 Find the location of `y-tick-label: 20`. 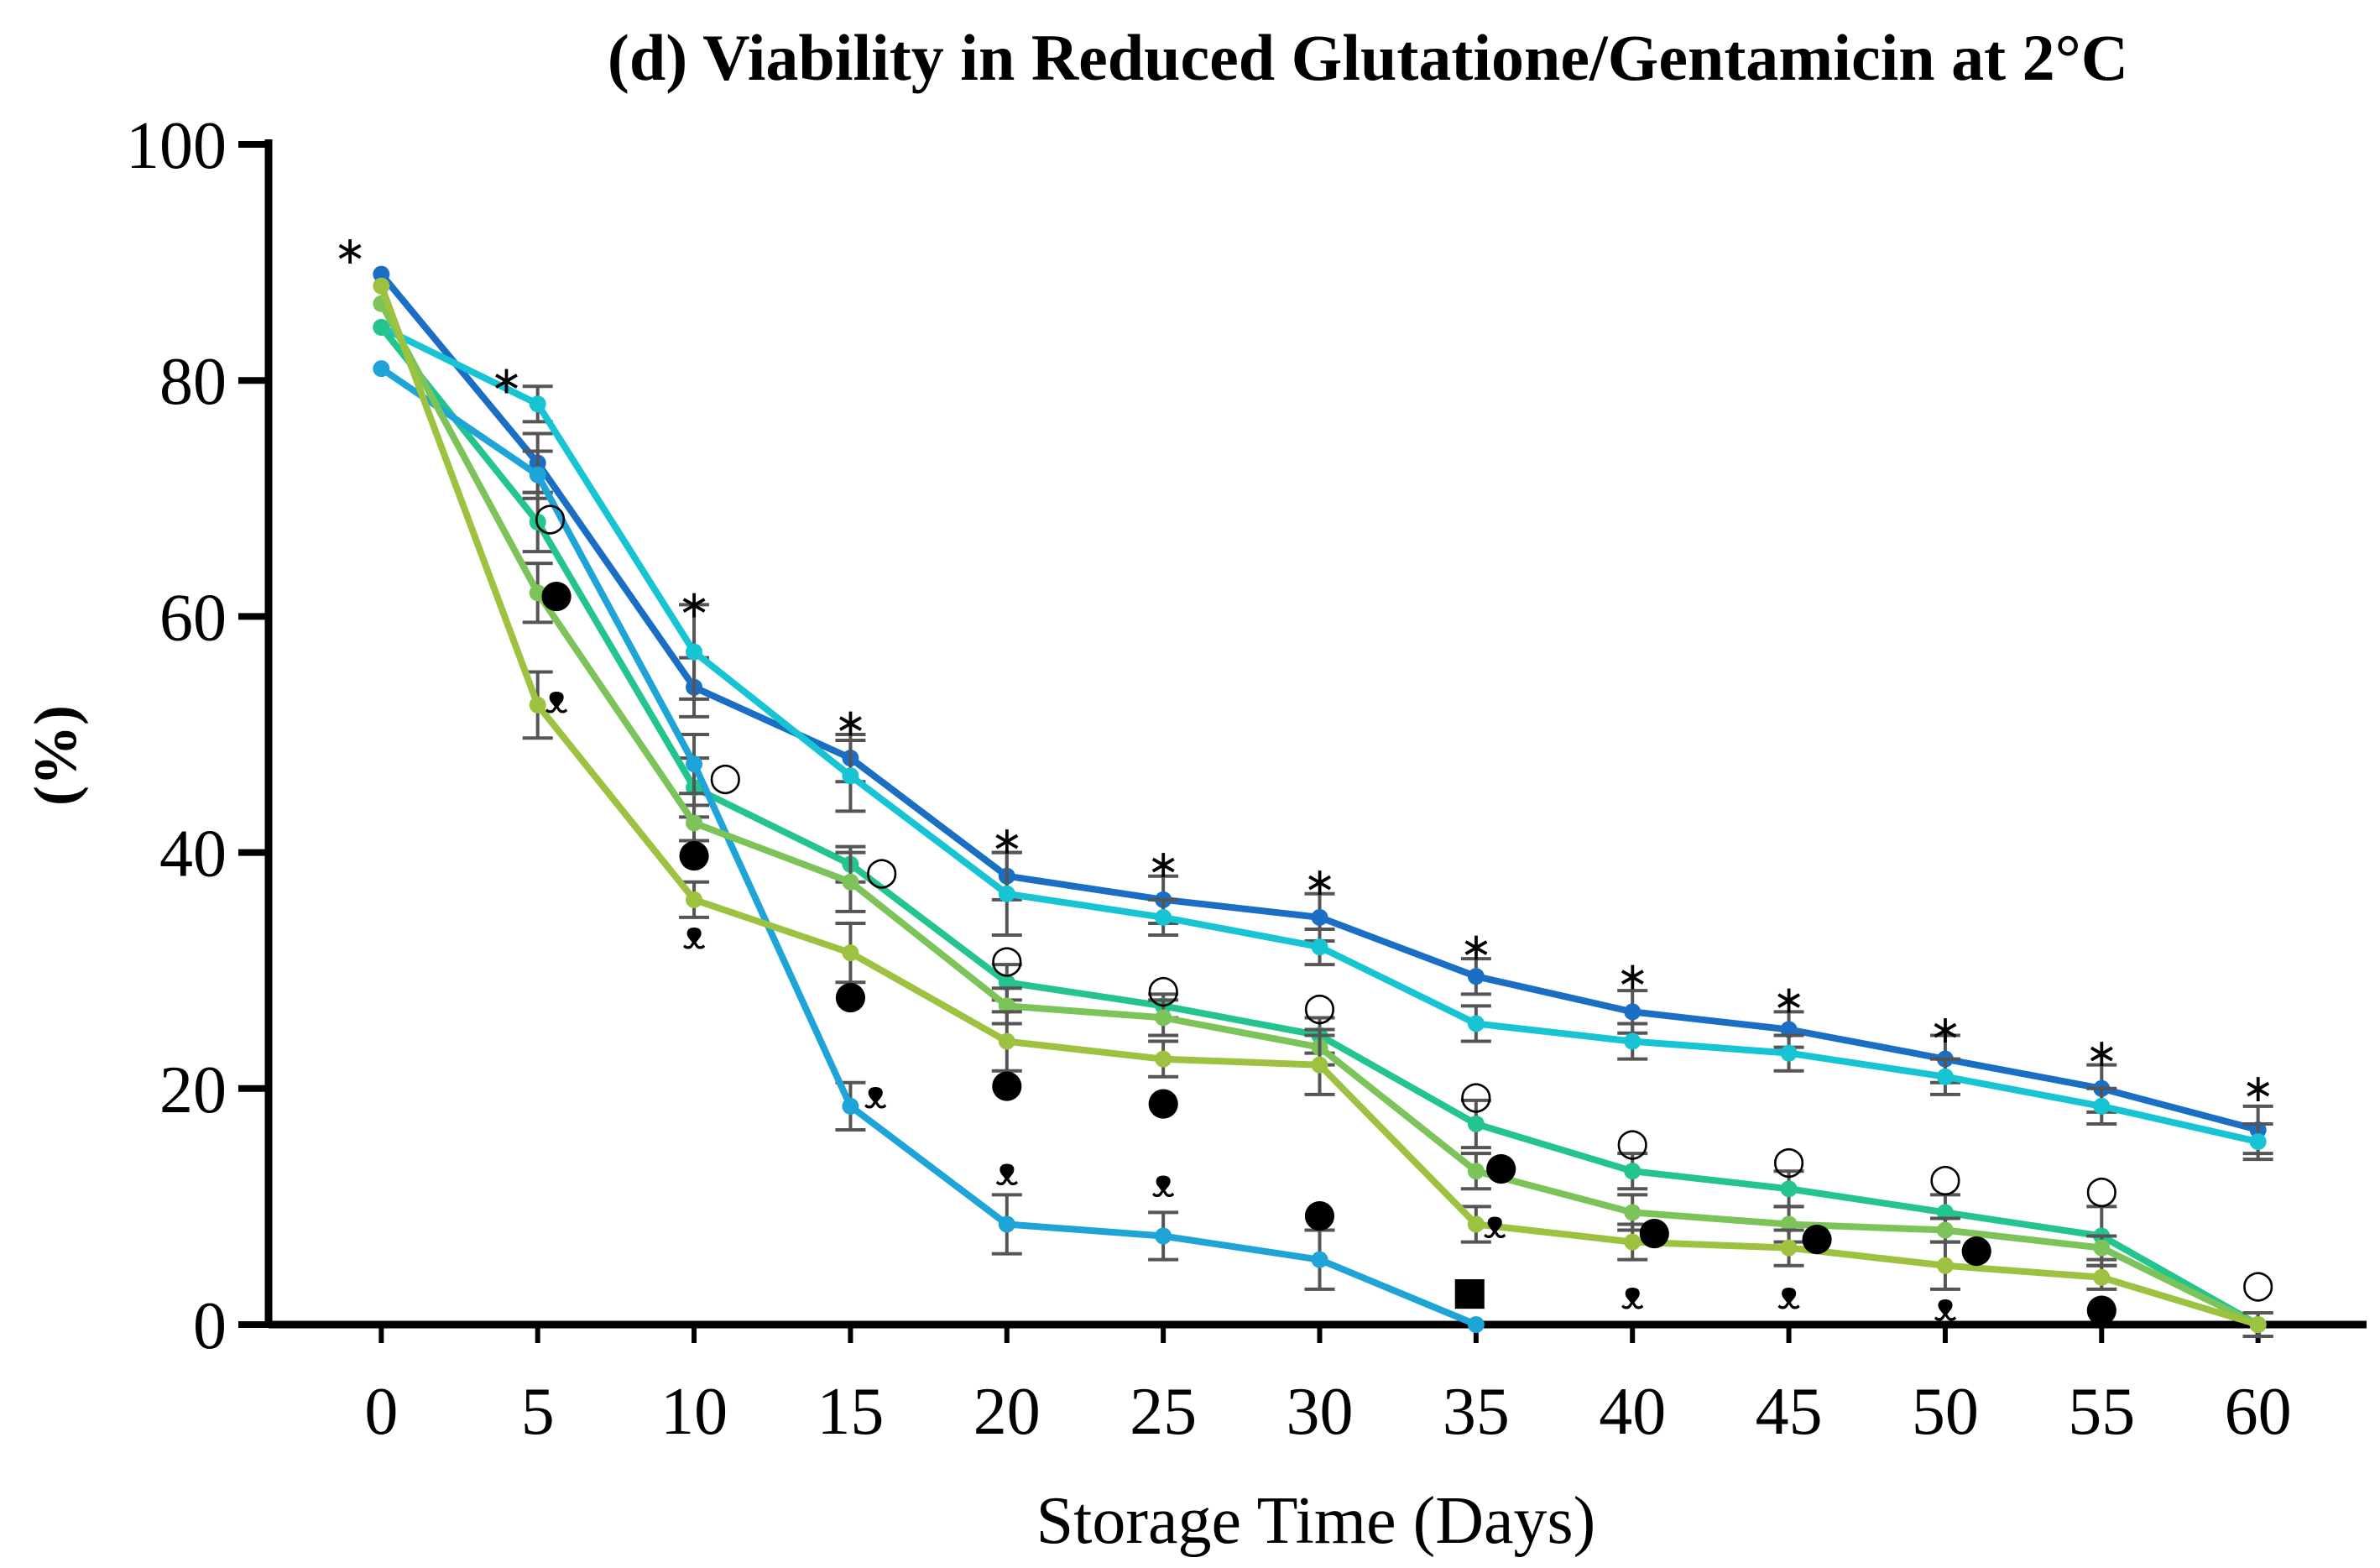

y-tick-label: 20 is located at coordinates (193, 1090).